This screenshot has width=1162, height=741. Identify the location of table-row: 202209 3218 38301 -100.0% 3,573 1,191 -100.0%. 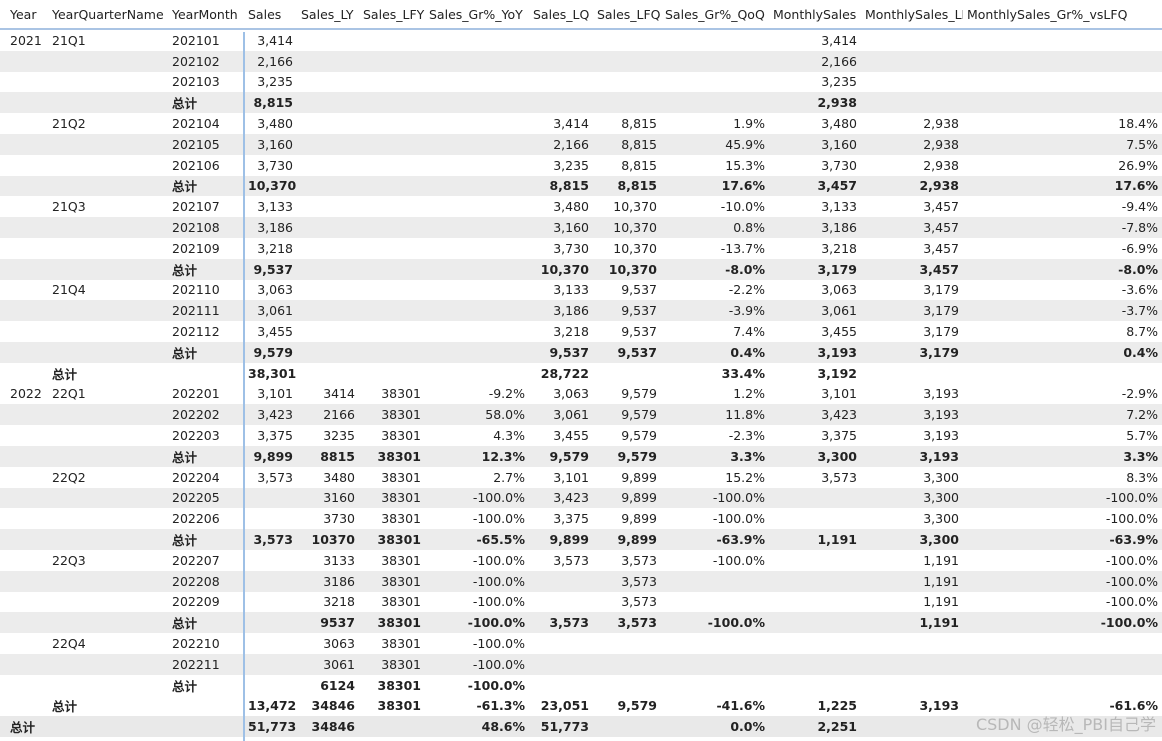
(581, 602).